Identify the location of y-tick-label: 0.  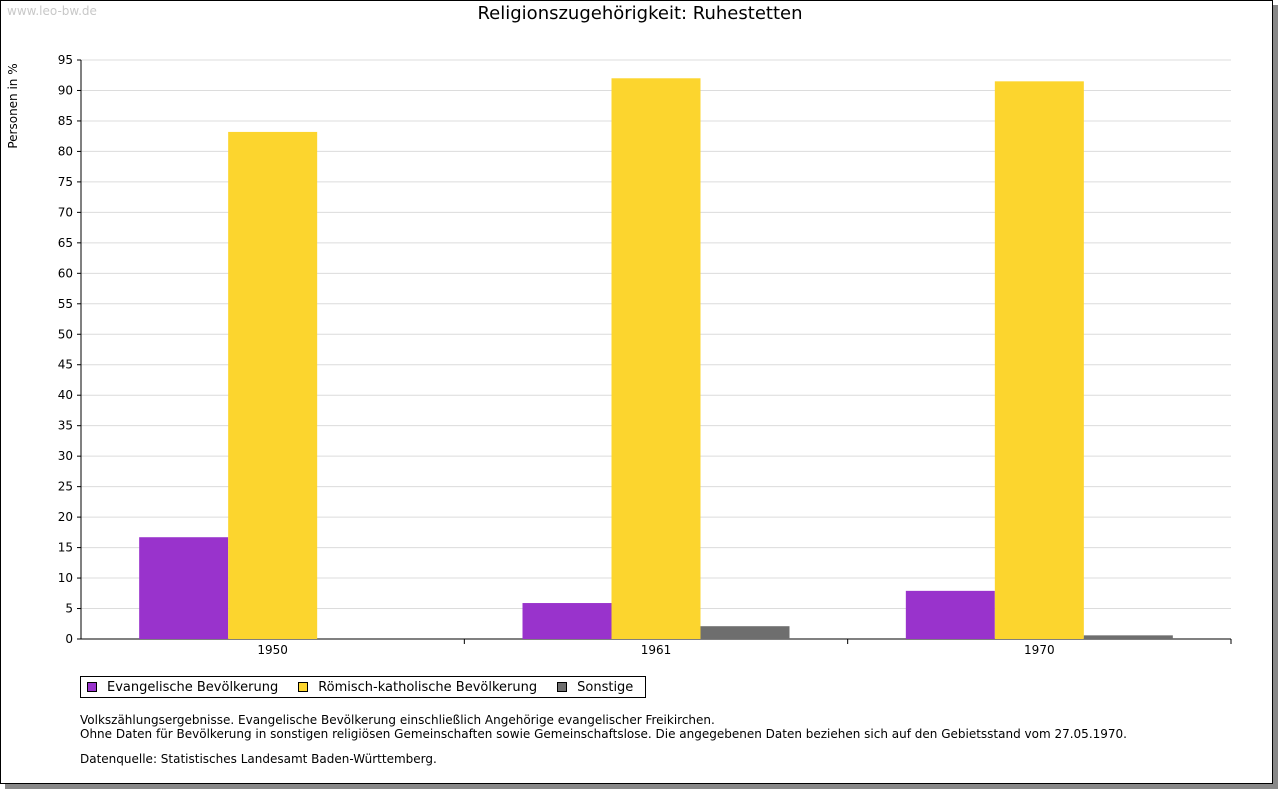
(69, 639).